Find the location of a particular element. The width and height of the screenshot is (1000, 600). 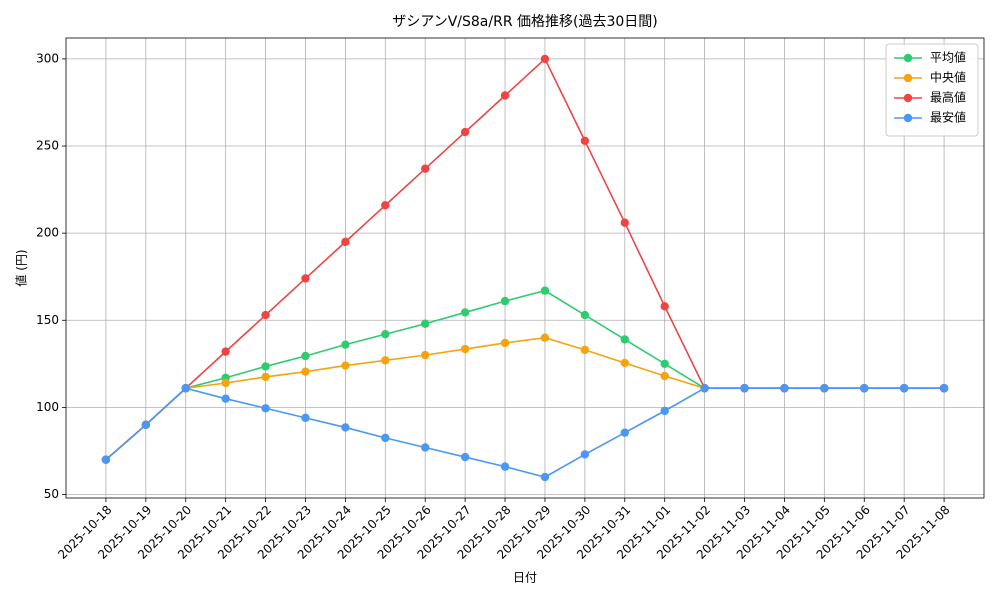

y-tick-label: 50 is located at coordinates (51, 494).